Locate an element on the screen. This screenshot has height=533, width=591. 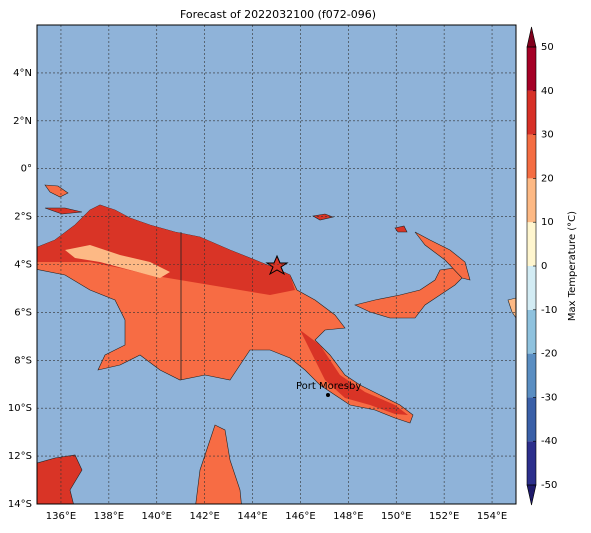
place-label: Port Moresby is located at coordinates (328, 386).